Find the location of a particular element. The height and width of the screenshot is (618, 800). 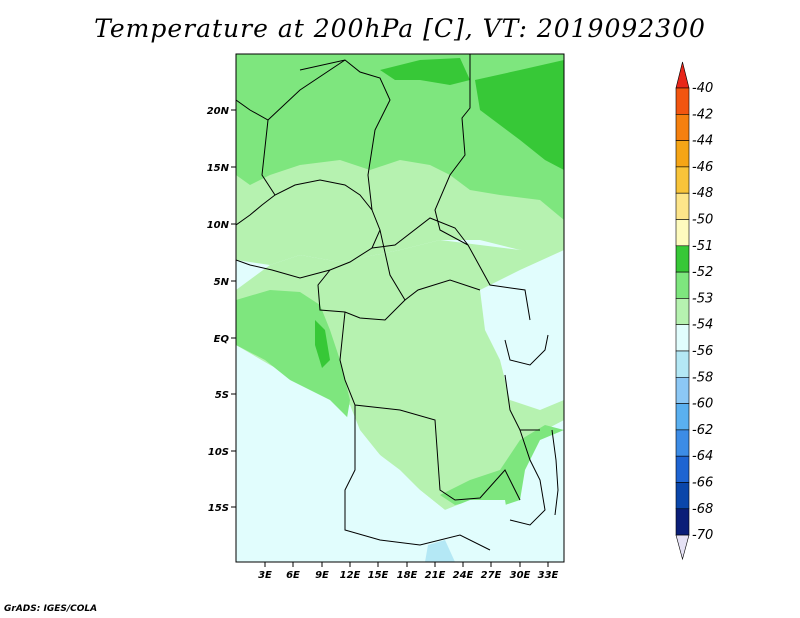

lat-label: EQ is located at coordinates (222, 339).